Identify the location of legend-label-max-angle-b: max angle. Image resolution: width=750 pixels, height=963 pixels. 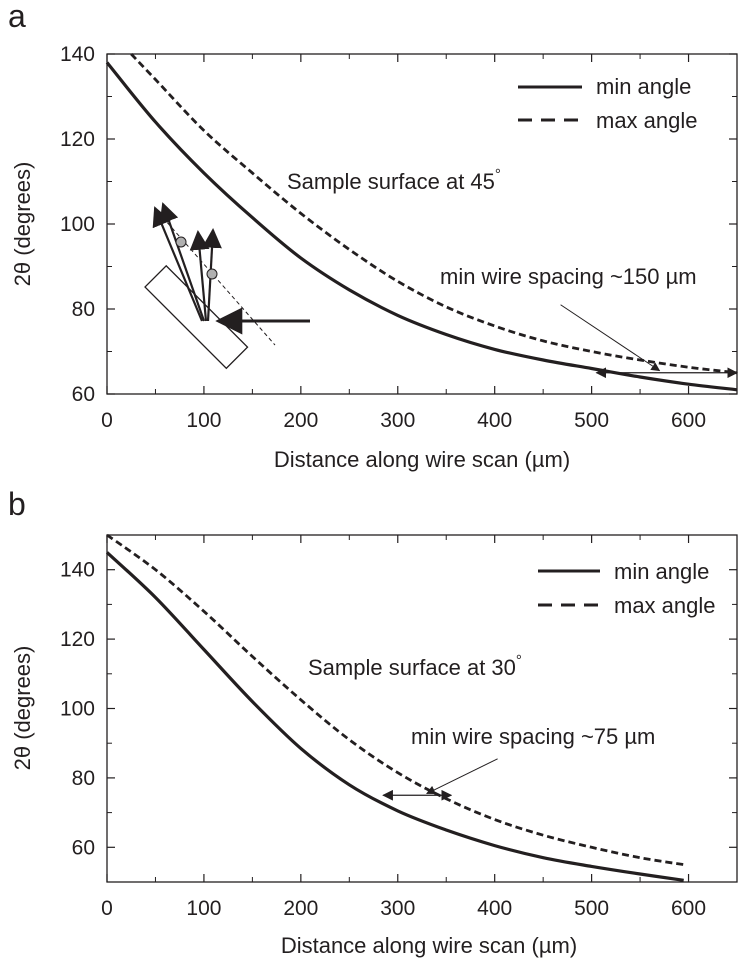
(665, 605).